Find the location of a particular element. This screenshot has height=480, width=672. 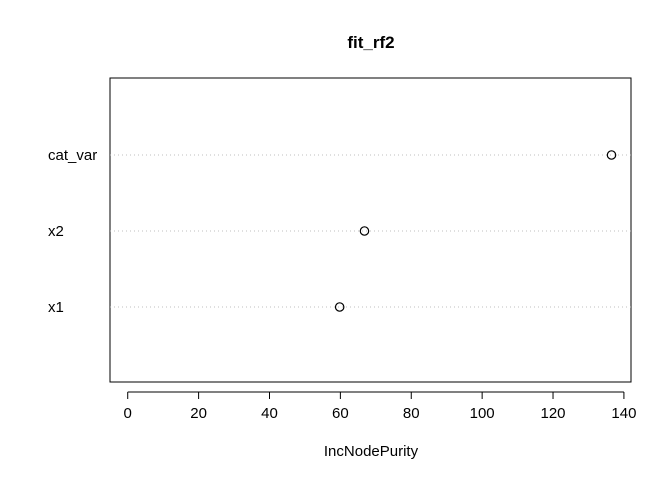

data-points is located at coordinates (475, 231).